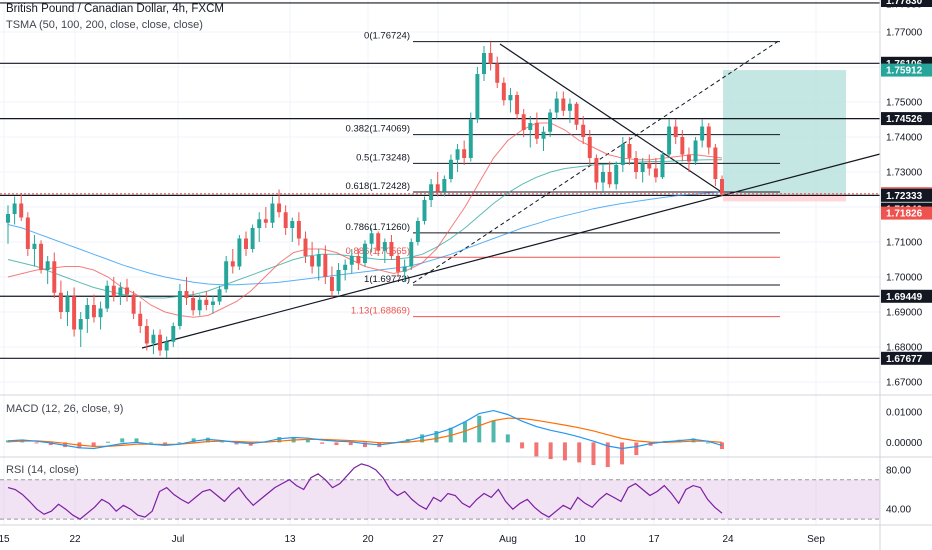 The width and height of the screenshot is (932, 550). Describe the element at coordinates (5, 539) in the screenshot. I see `x-tick-label: 15` at that location.